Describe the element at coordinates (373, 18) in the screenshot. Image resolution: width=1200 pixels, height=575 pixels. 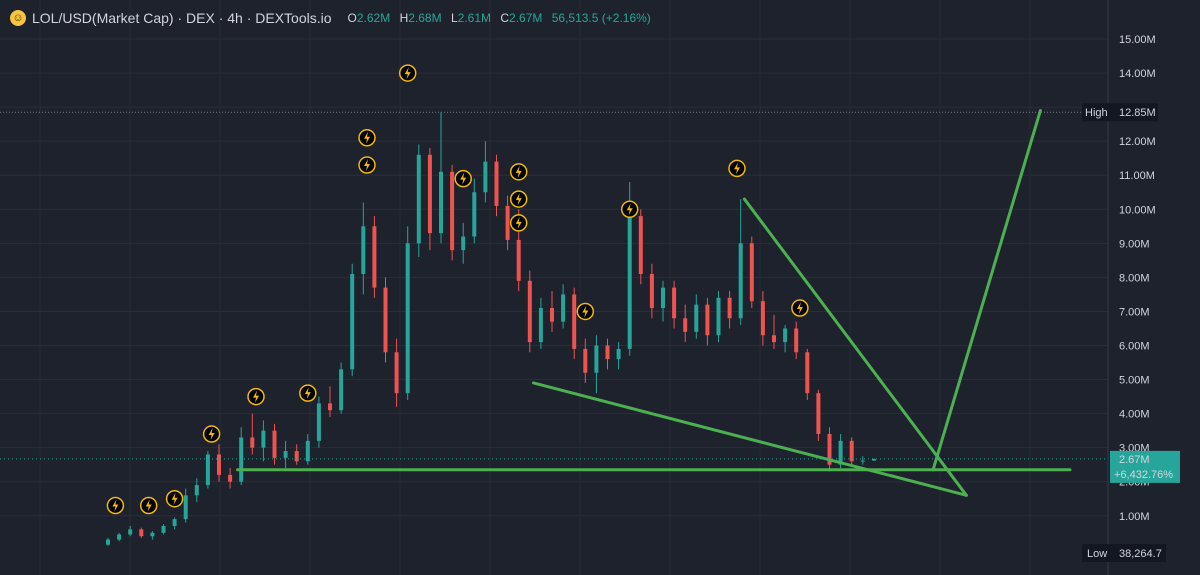
I see `open-value: 2.62M` at that location.